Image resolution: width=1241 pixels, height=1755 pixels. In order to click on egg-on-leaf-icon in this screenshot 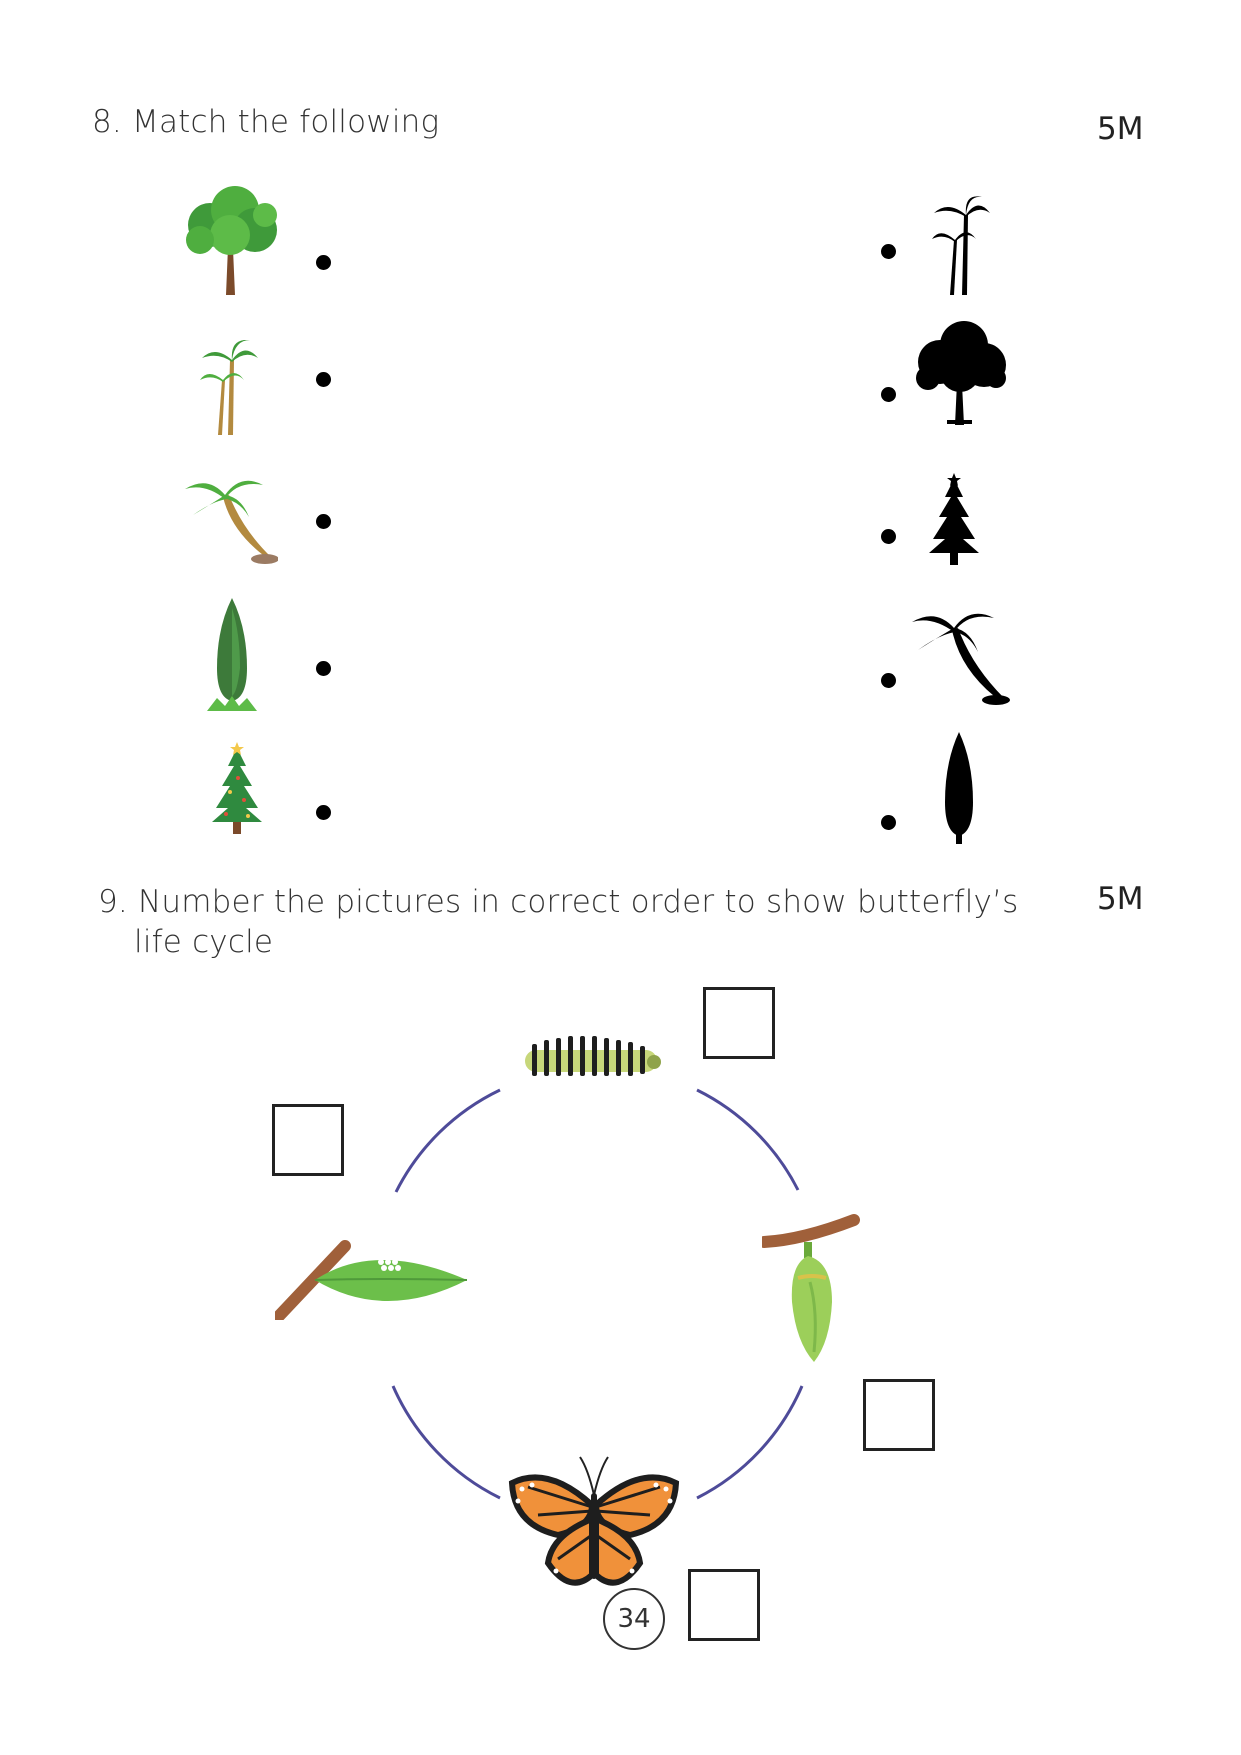, I will do `click(371, 1280)`.